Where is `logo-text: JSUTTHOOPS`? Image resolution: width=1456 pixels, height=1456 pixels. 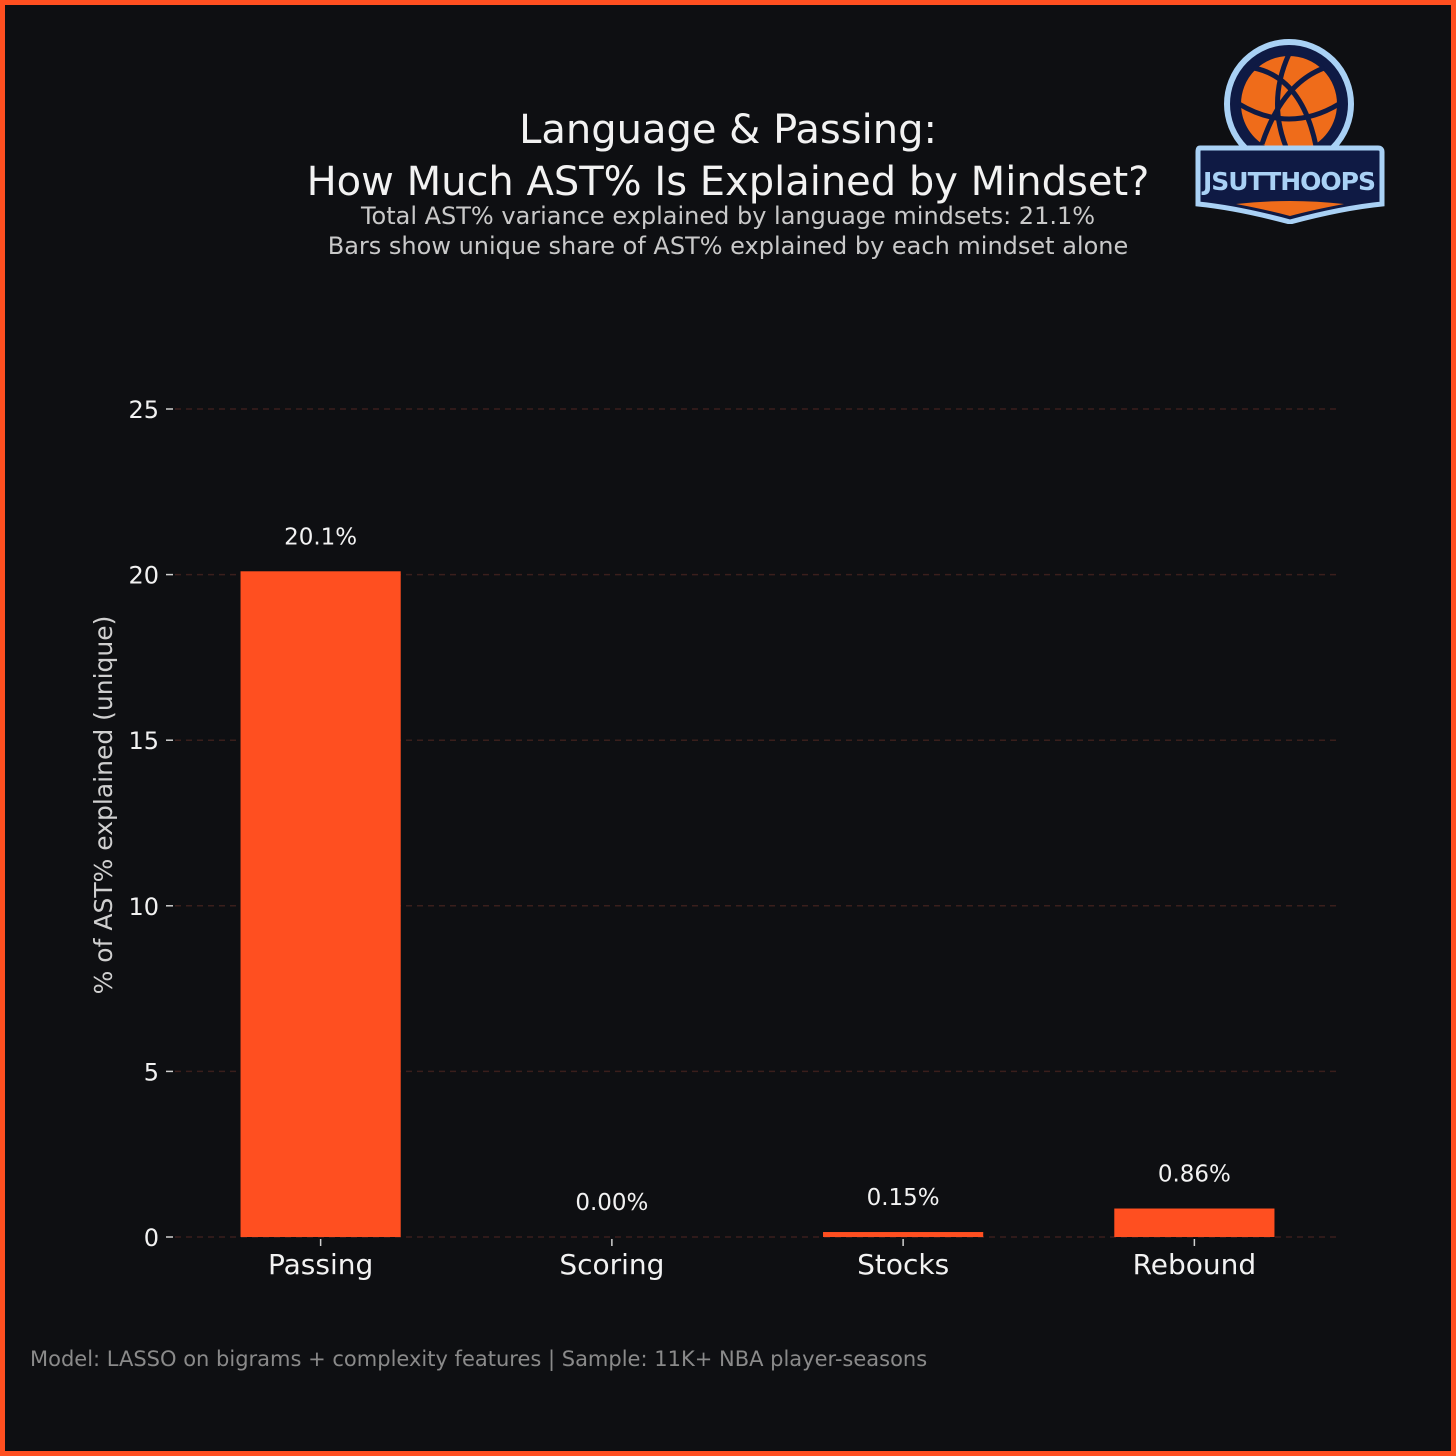 logo-text: JSUTTHOOPS is located at coordinates (1288, 181).